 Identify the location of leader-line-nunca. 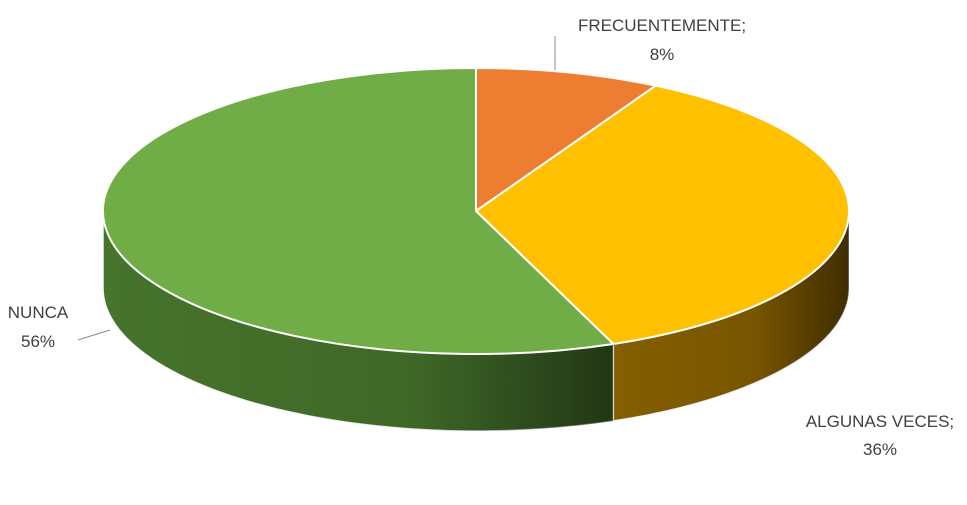
(94, 335).